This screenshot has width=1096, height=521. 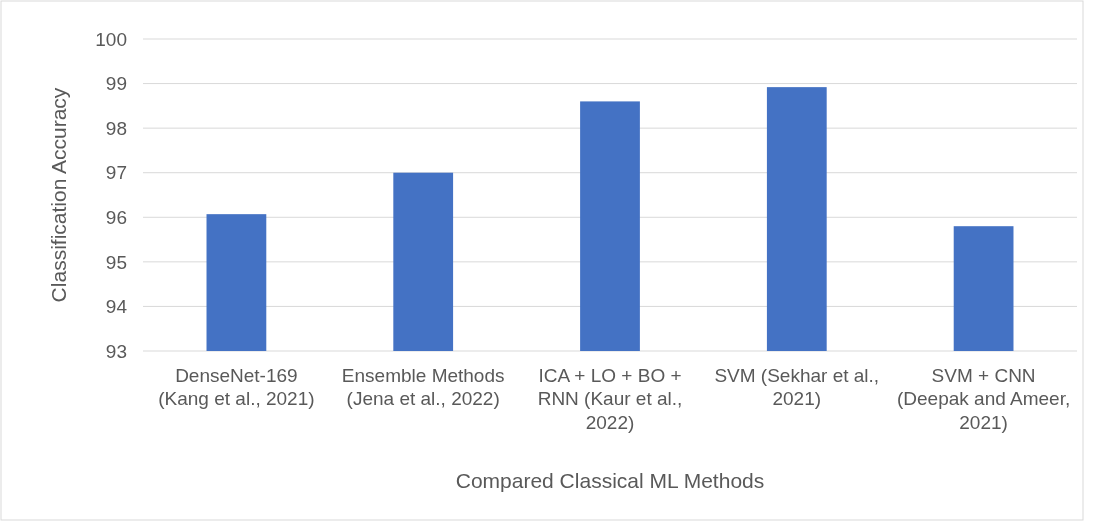 What do you see at coordinates (111, 39) in the screenshot?
I see `y-tick-label: 100` at bounding box center [111, 39].